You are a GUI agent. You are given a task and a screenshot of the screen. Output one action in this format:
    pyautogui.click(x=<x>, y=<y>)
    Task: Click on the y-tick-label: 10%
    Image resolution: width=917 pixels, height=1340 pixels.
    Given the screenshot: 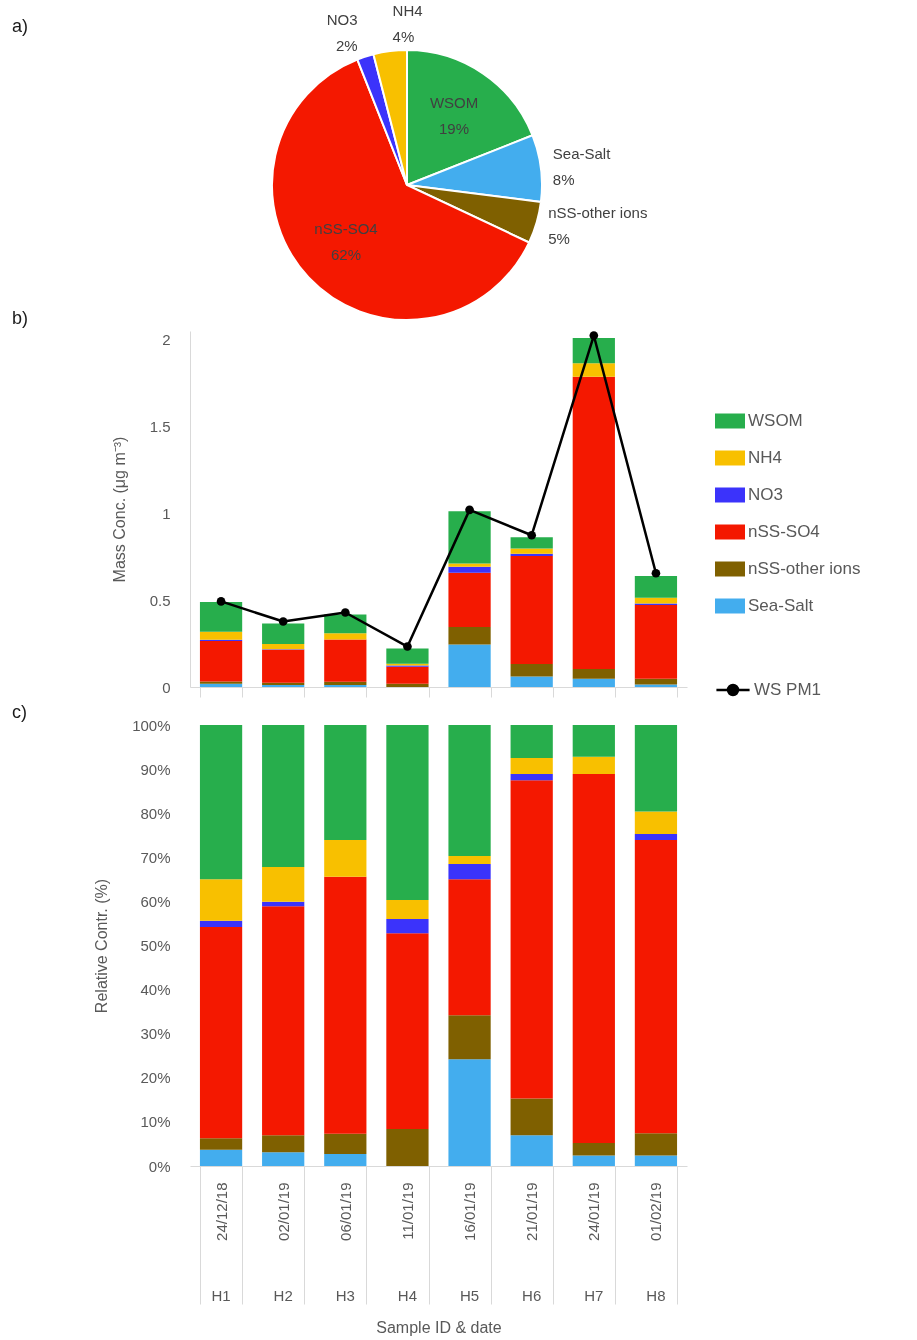 What is the action you would take?
    pyautogui.click(x=155, y=1122)
    